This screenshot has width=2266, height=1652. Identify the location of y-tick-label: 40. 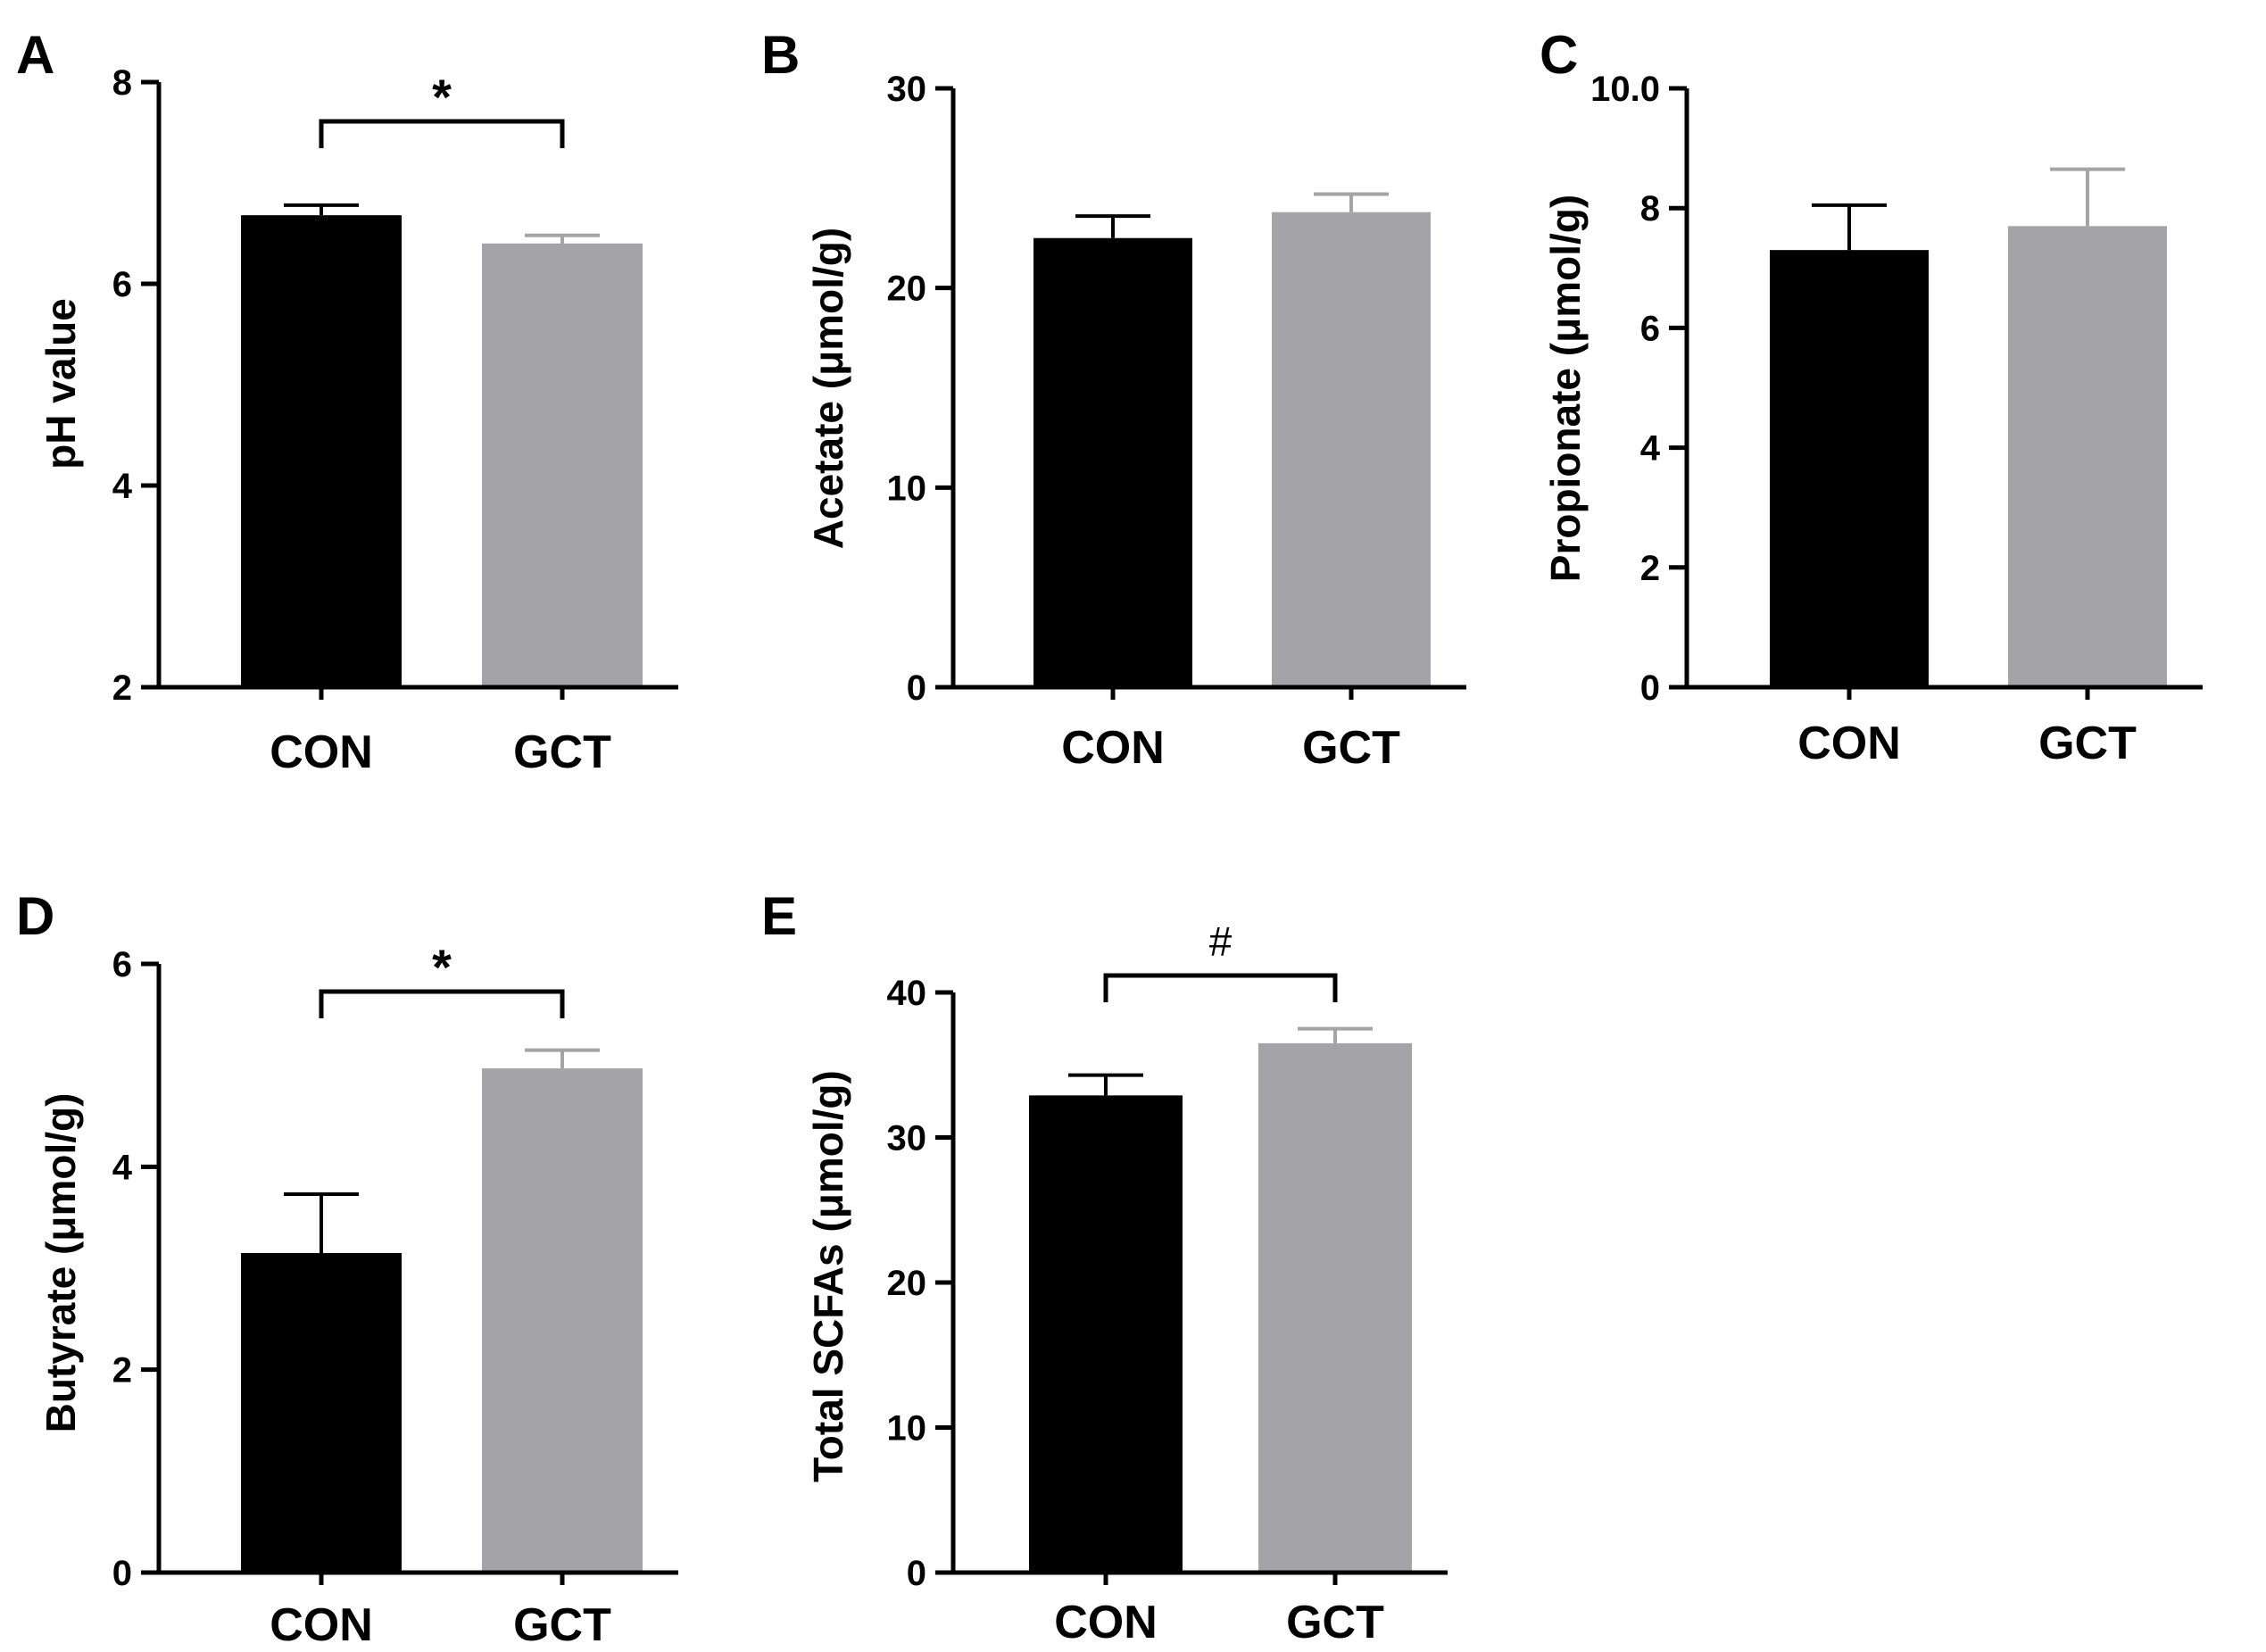
(907, 994).